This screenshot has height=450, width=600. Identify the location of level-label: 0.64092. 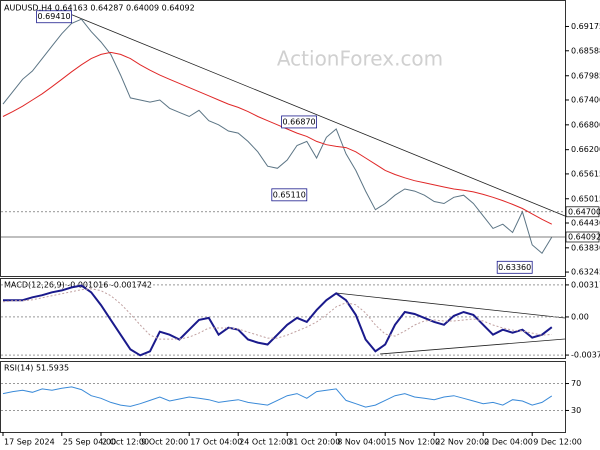
(584, 236).